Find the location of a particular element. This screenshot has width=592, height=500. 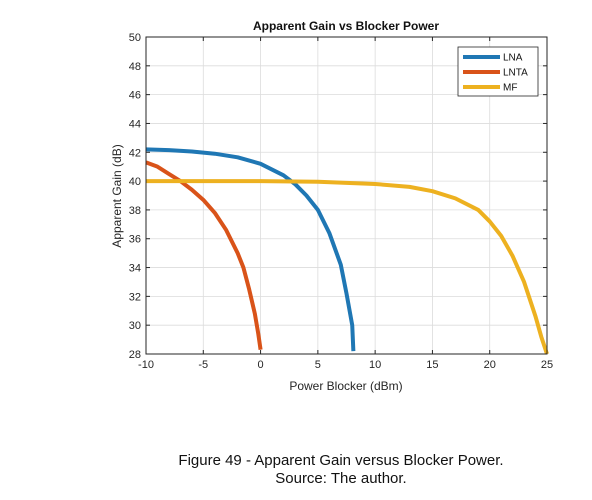

x-tick-label: 0 is located at coordinates (261, 365).